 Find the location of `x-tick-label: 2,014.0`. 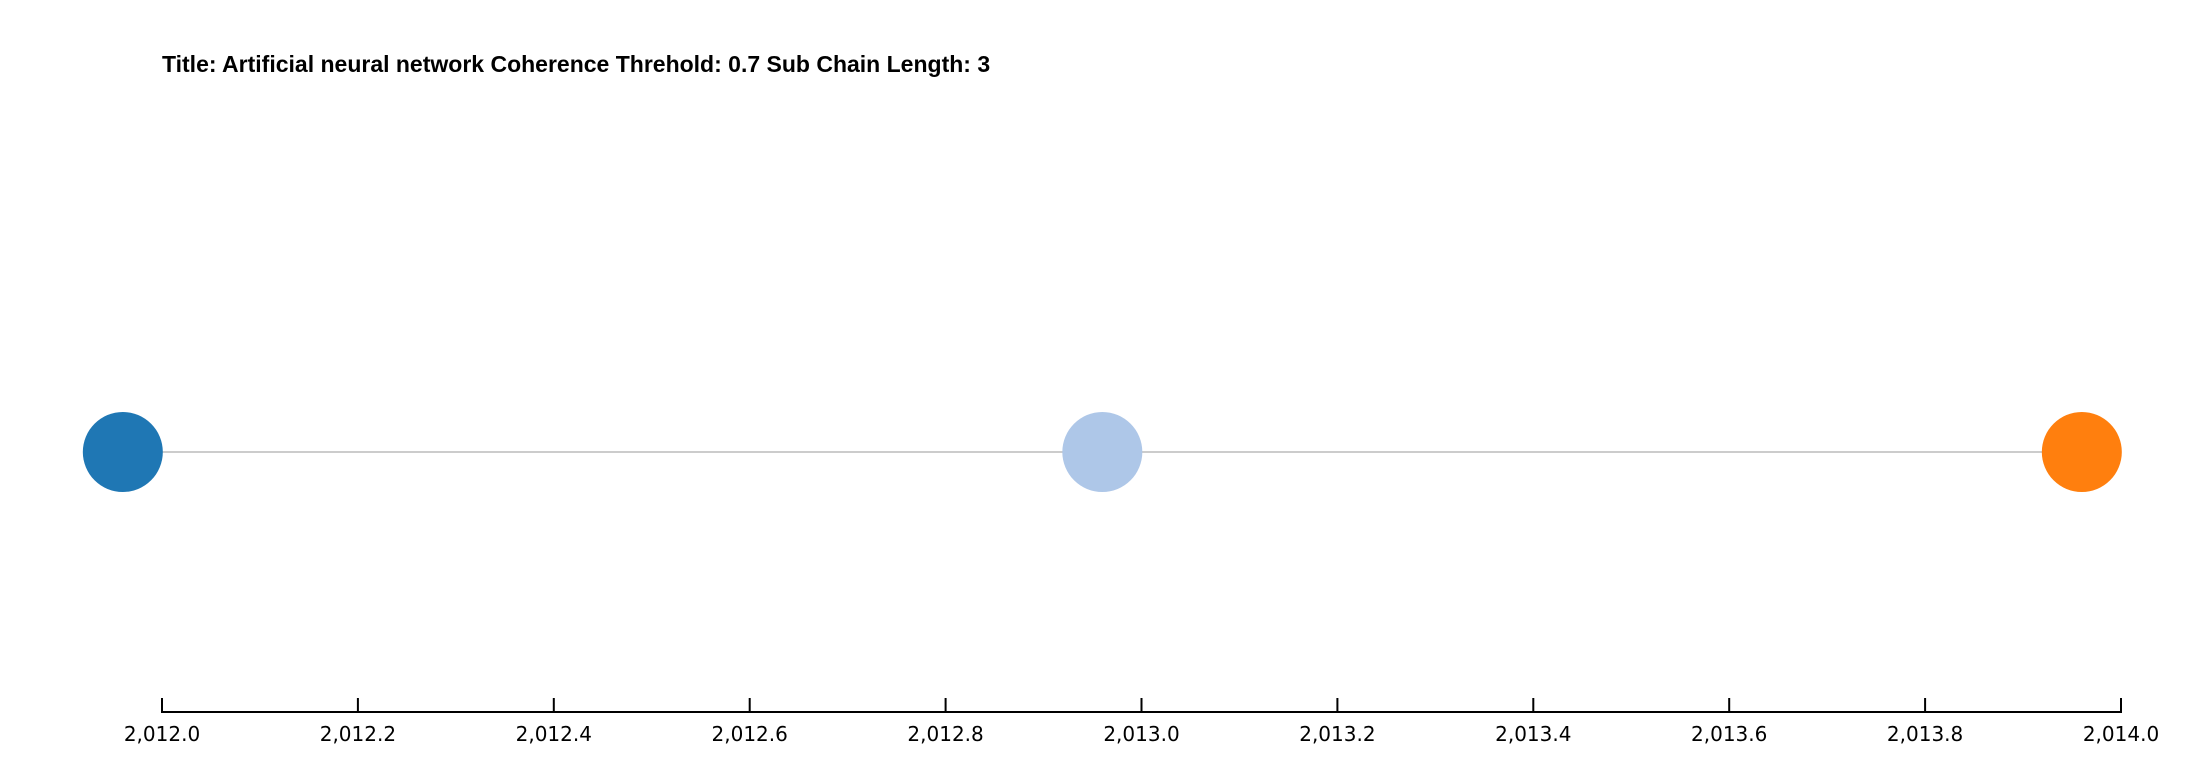

x-tick-label: 2,014.0 is located at coordinates (2121, 734).